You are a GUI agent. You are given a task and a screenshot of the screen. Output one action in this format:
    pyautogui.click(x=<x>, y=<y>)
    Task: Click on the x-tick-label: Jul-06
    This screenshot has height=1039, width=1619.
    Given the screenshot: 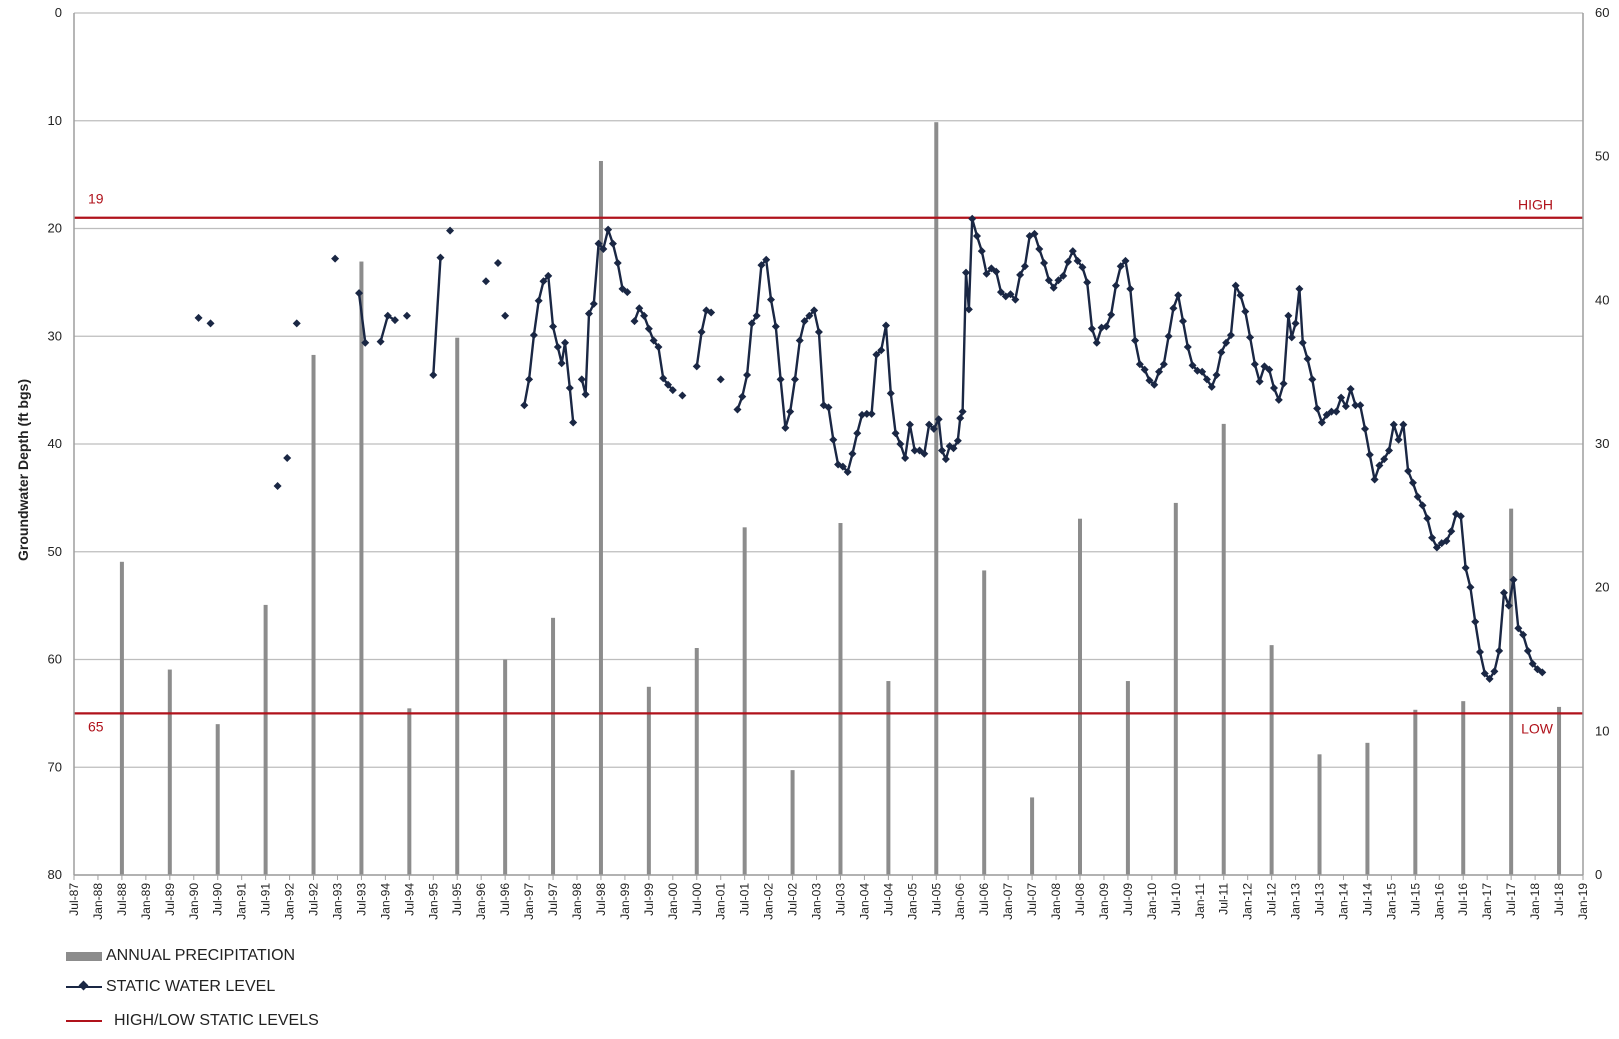 What is the action you would take?
    pyautogui.click(x=984, y=899)
    